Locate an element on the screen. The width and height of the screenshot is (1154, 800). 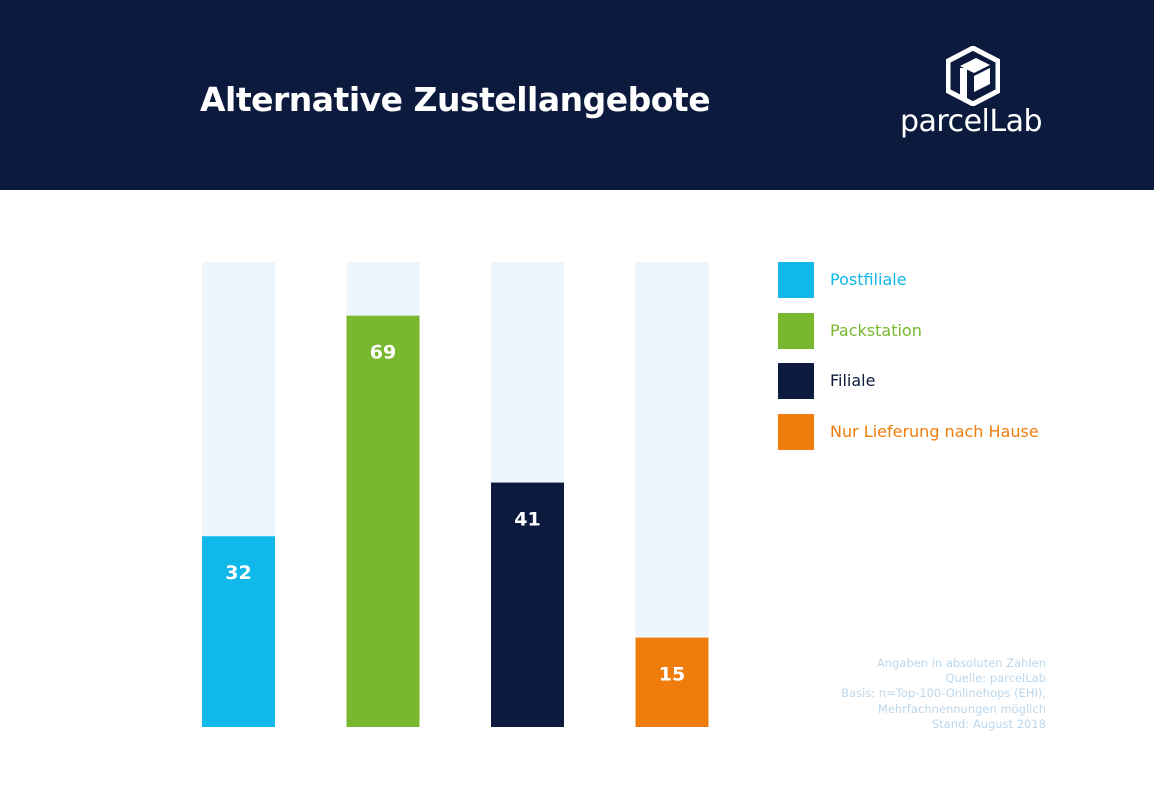
note-line: Angaben in absoluten Zahlen is located at coordinates (961, 663).